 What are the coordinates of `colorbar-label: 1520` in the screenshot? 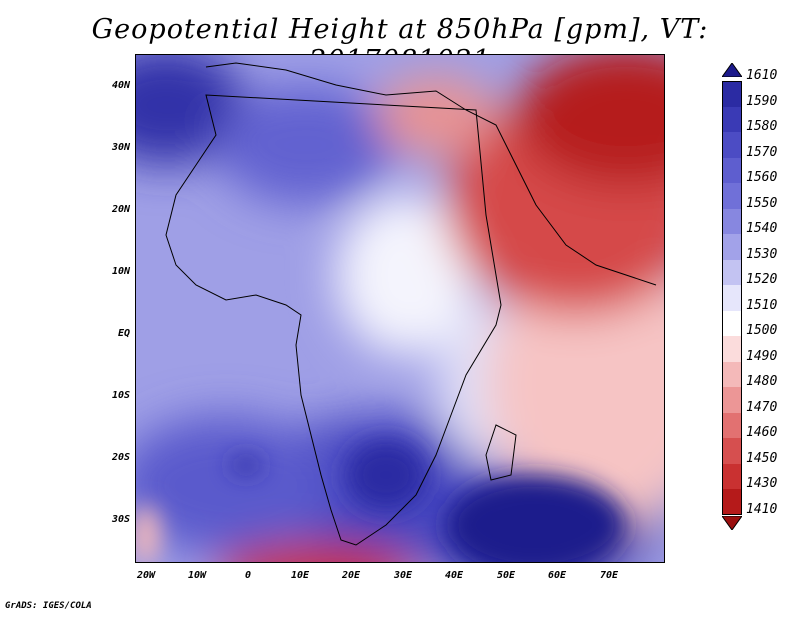 It's located at (762, 279).